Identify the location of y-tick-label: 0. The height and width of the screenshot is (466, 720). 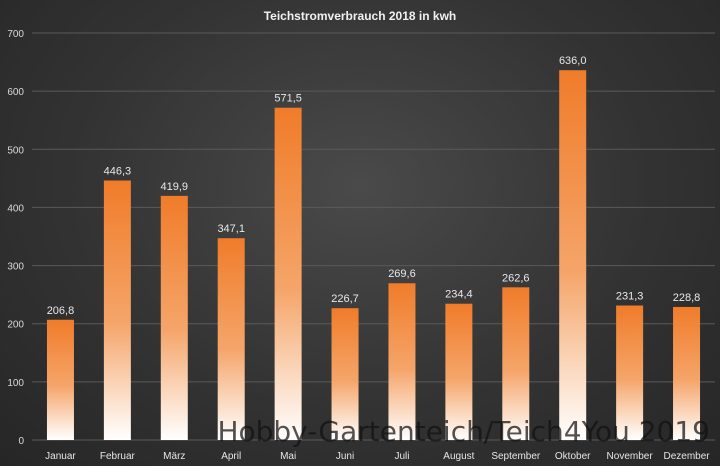
(21, 441).